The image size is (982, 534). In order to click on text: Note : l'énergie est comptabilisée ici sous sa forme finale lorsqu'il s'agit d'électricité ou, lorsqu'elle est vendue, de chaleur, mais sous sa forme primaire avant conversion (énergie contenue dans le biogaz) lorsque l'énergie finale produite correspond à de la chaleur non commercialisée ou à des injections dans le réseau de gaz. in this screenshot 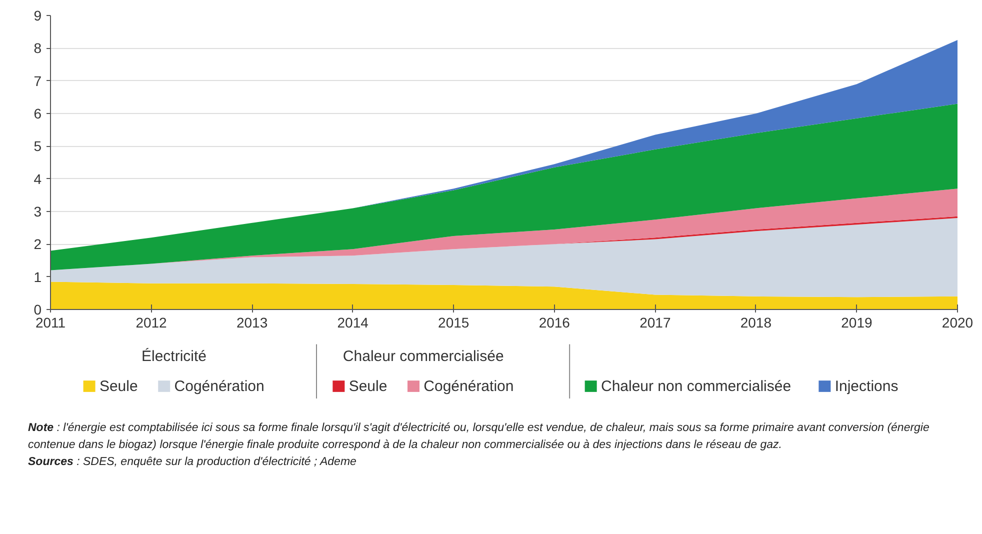, I will do `click(479, 437)`.